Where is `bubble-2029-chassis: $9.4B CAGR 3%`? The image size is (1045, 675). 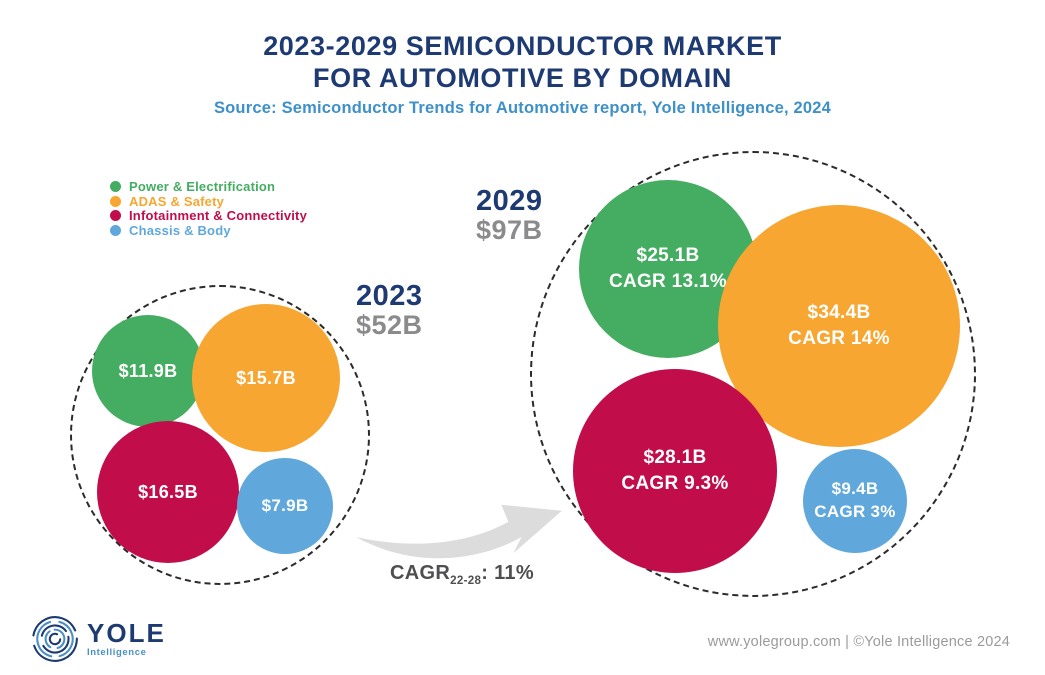
bubble-2029-chassis: $9.4B CAGR 3% is located at coordinates (855, 501).